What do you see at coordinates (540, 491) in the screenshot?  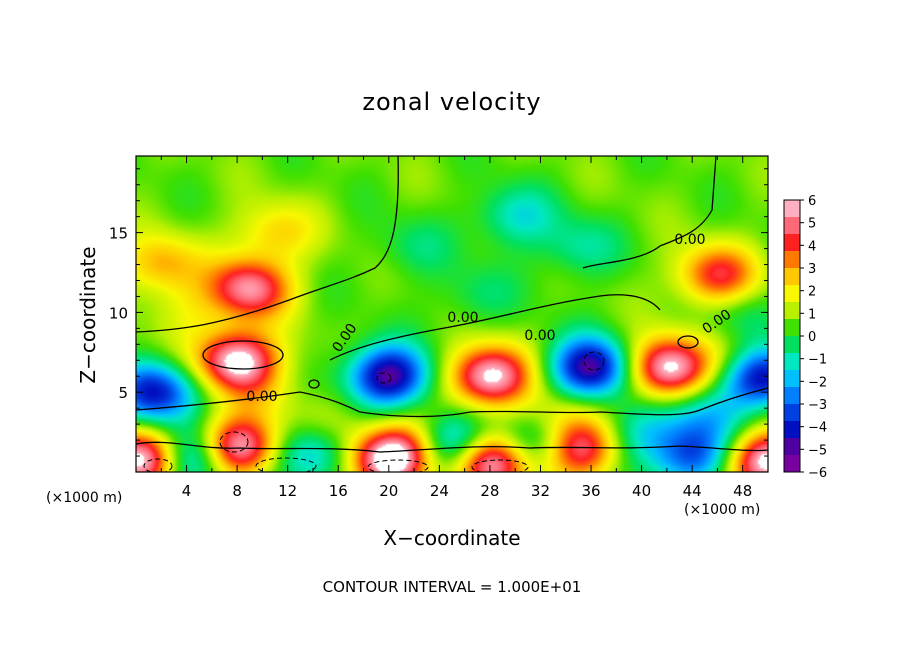 I see `x-tick-label: 32` at bounding box center [540, 491].